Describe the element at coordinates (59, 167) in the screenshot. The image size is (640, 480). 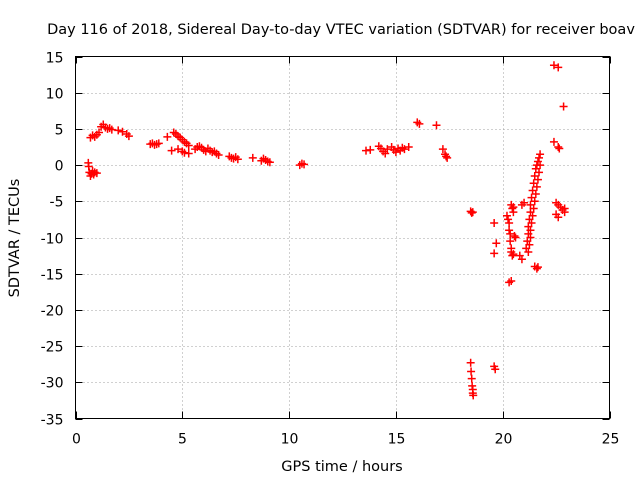
I see `y-tick-label: 0` at that location.